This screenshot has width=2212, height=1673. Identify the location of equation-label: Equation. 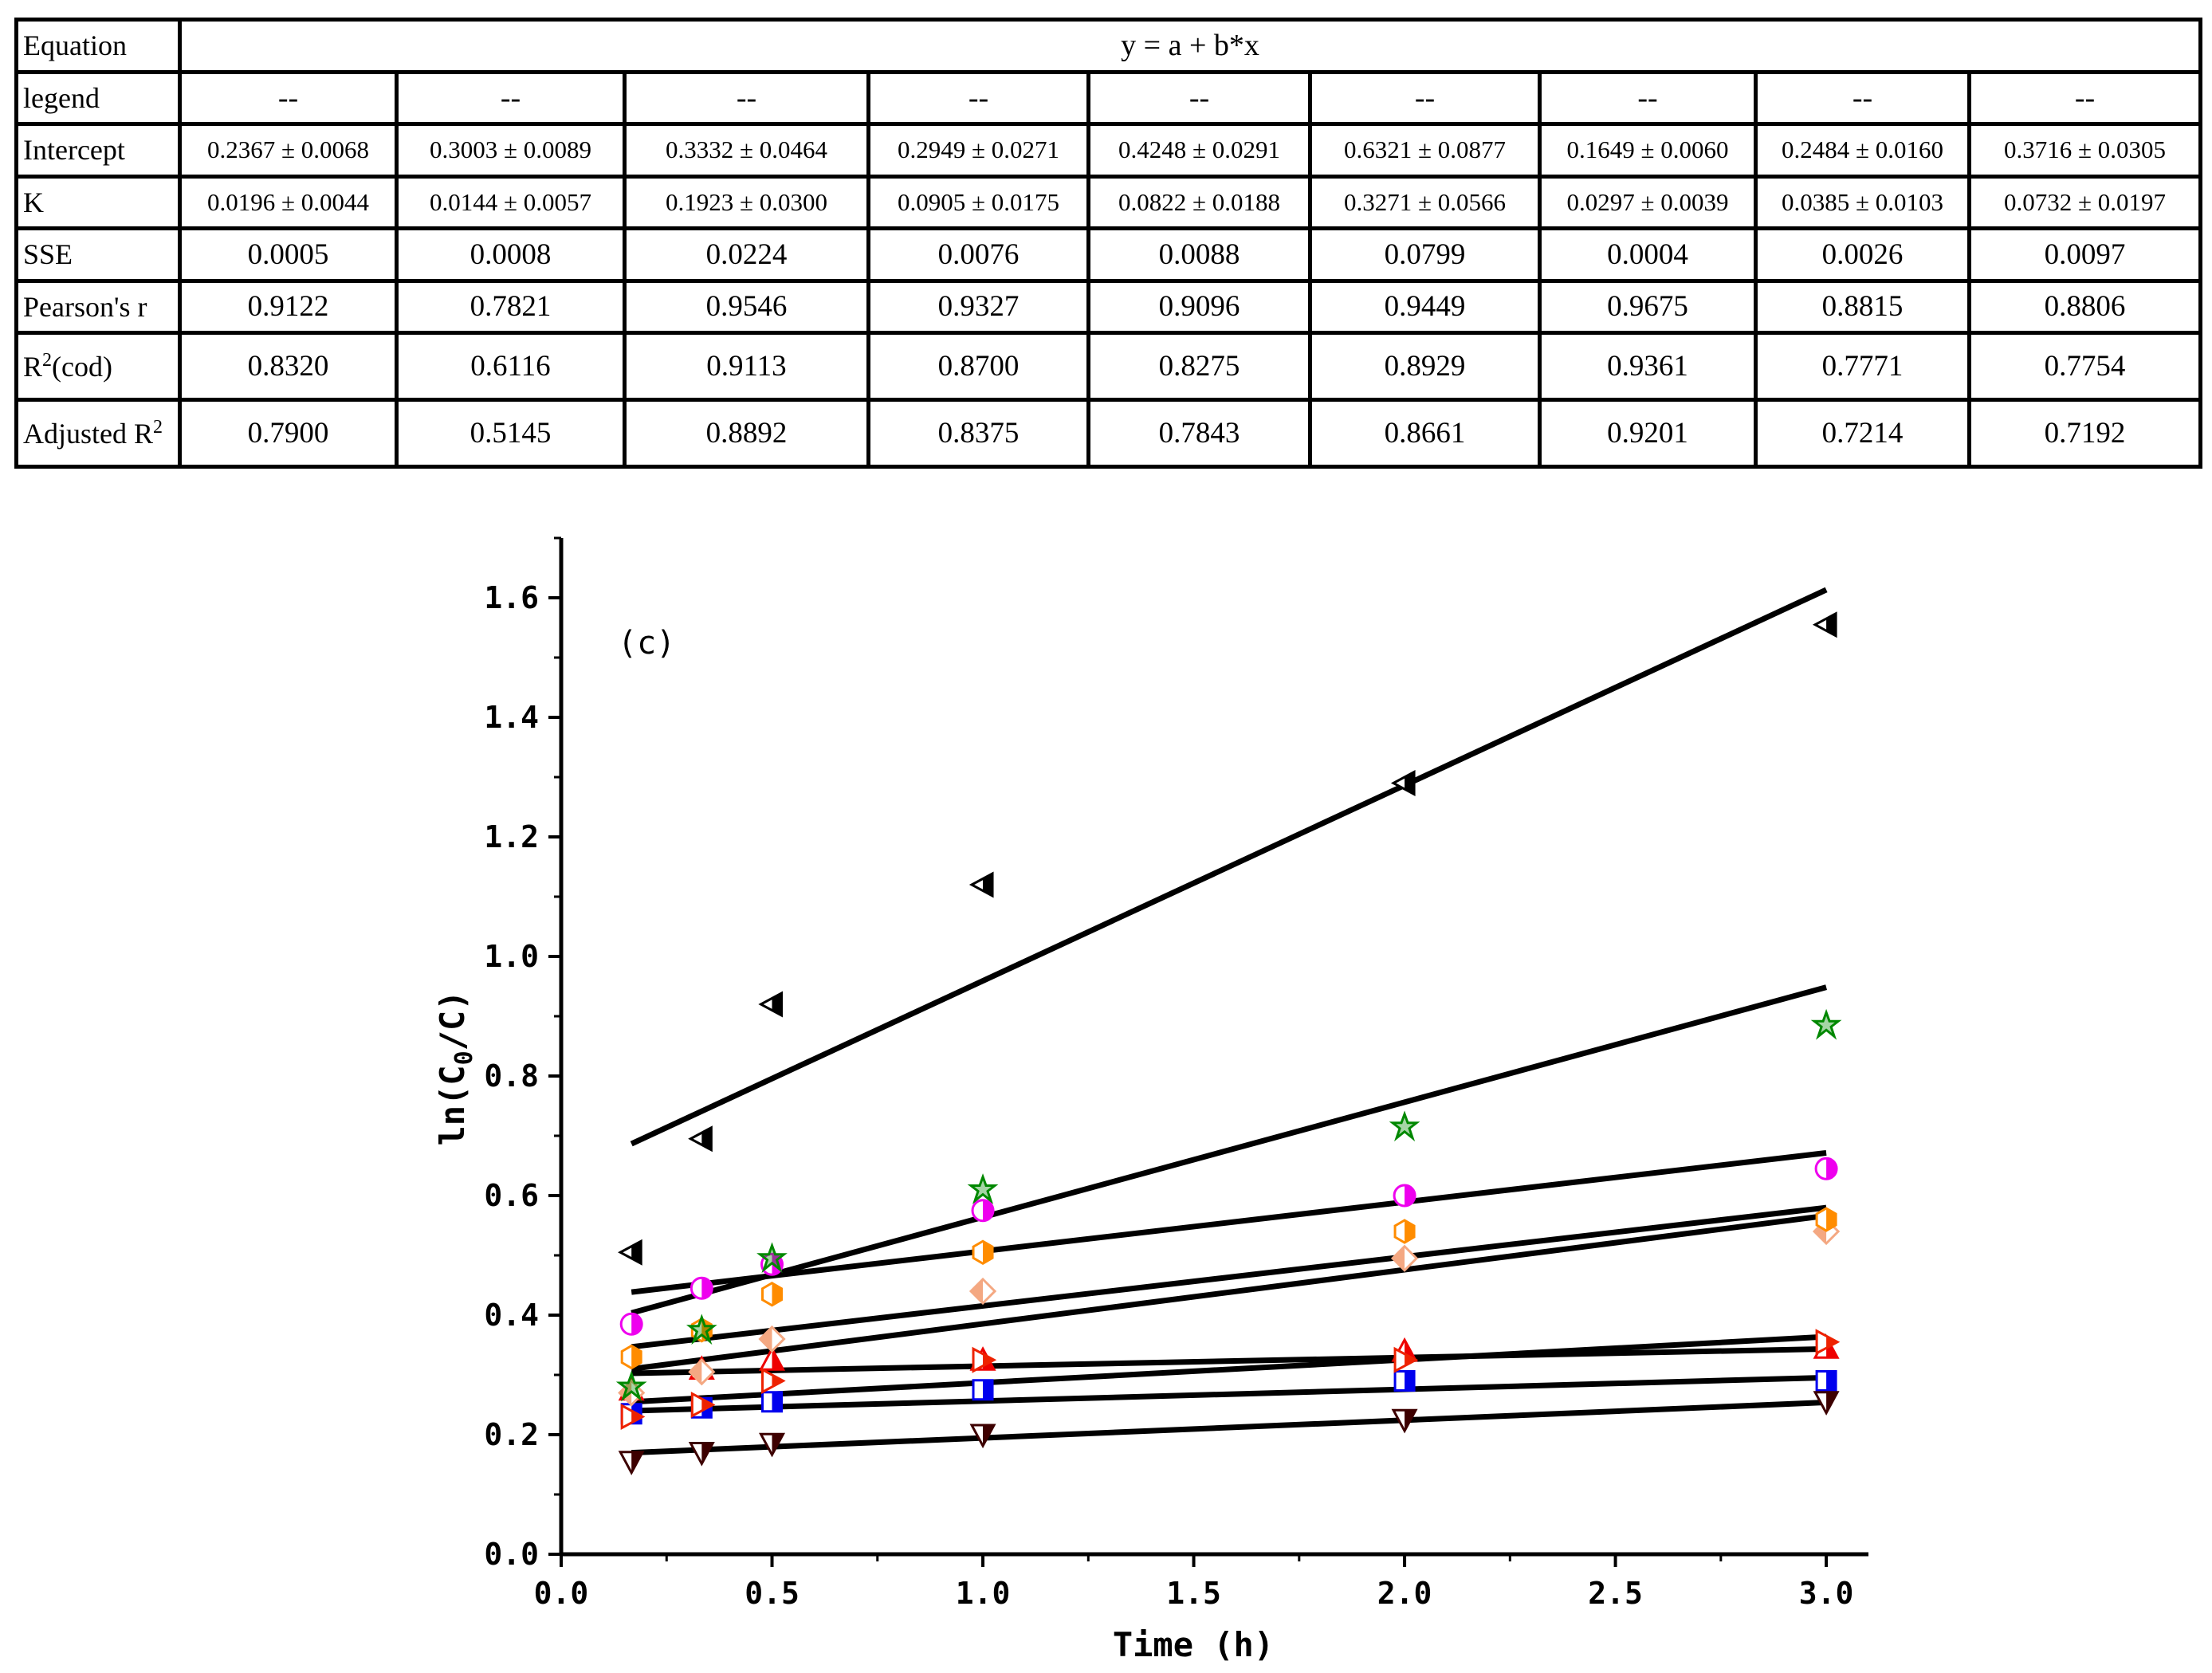
(98, 46).